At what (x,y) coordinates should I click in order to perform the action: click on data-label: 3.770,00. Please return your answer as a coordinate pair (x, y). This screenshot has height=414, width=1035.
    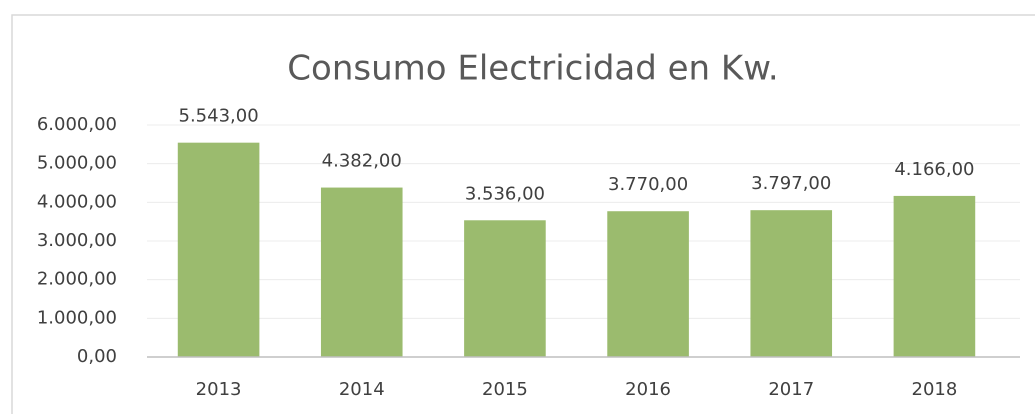
    Looking at the image, I should click on (648, 184).